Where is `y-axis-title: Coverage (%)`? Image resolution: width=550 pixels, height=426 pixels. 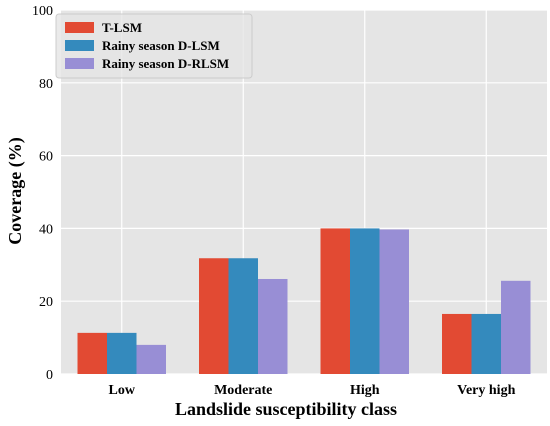 y-axis-title: Coverage (%) is located at coordinates (15, 190).